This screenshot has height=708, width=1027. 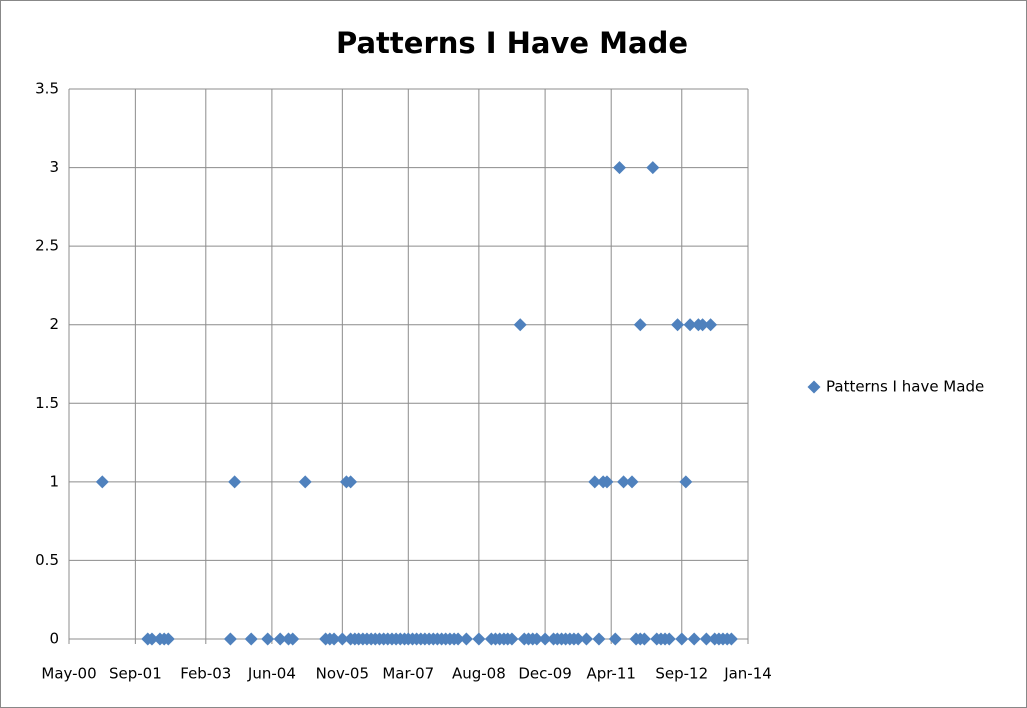 What do you see at coordinates (47, 403) in the screenshot?
I see `y-tick-label: 1.5` at bounding box center [47, 403].